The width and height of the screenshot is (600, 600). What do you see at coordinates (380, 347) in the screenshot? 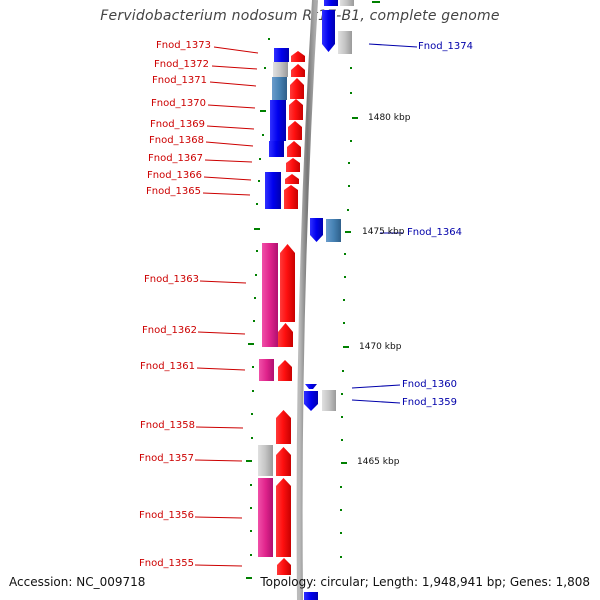
I see `kbp-label-1470: 1470 kbp` at bounding box center [380, 347].